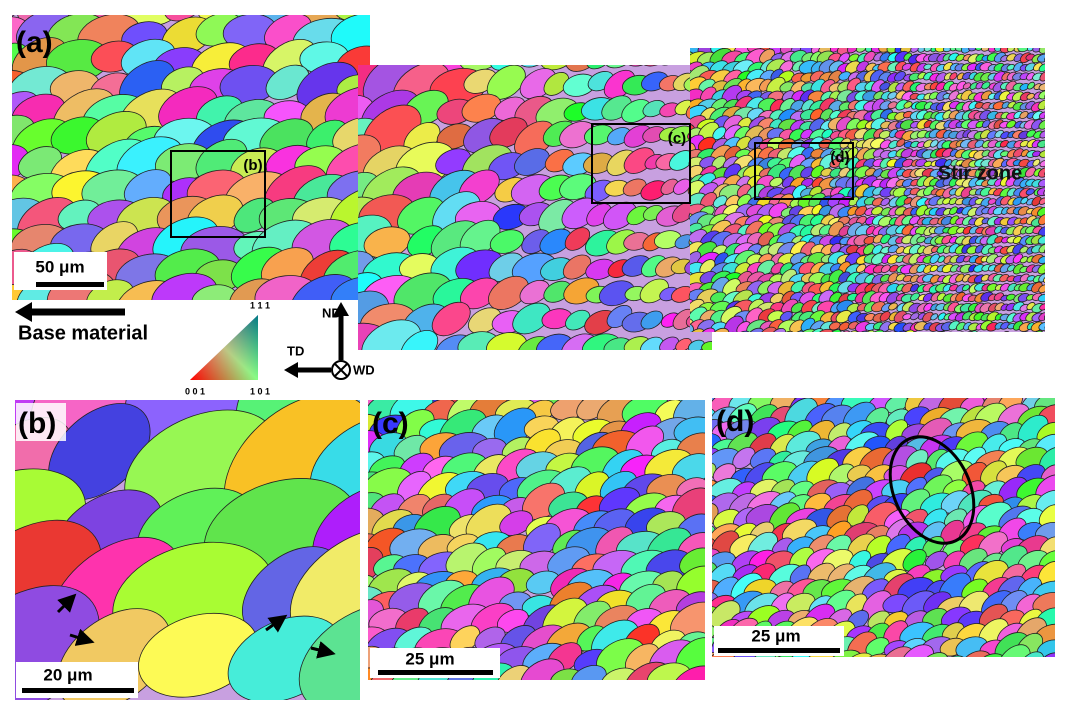 The height and width of the screenshot is (710, 1072). Describe the element at coordinates (775, 635) in the screenshot. I see `scale-bar-label: 25 μm` at that location.